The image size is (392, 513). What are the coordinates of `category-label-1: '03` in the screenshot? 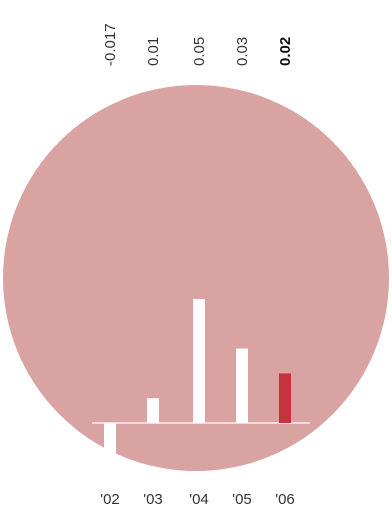 It's located at (153, 499).